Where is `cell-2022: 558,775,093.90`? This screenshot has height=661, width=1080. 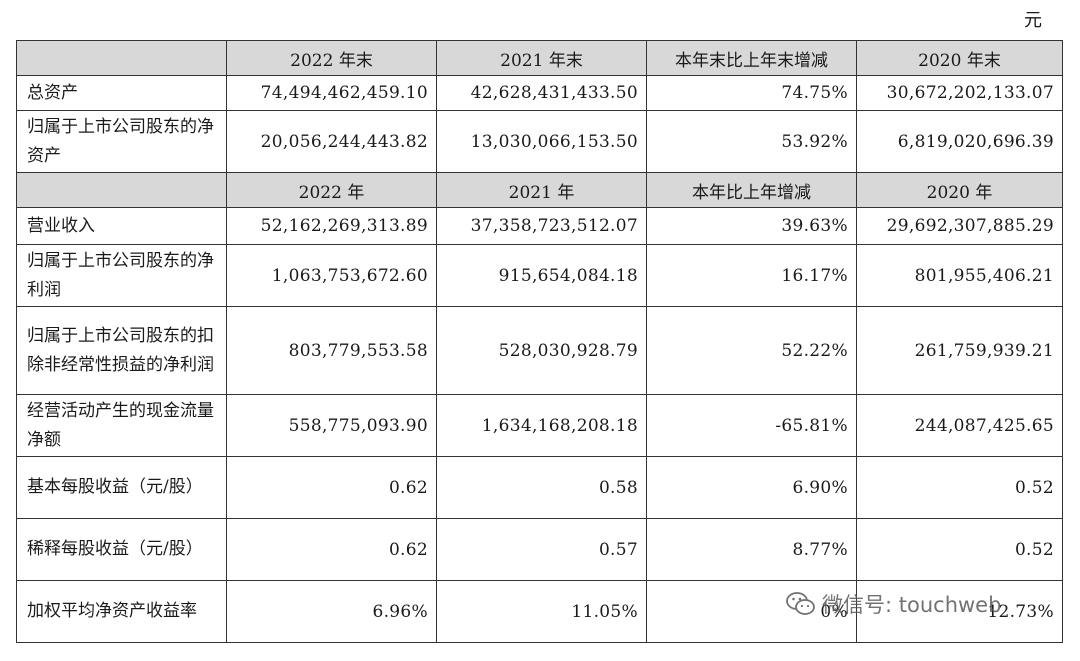
cell-2022: 558,775,093.90 is located at coordinates (331, 425).